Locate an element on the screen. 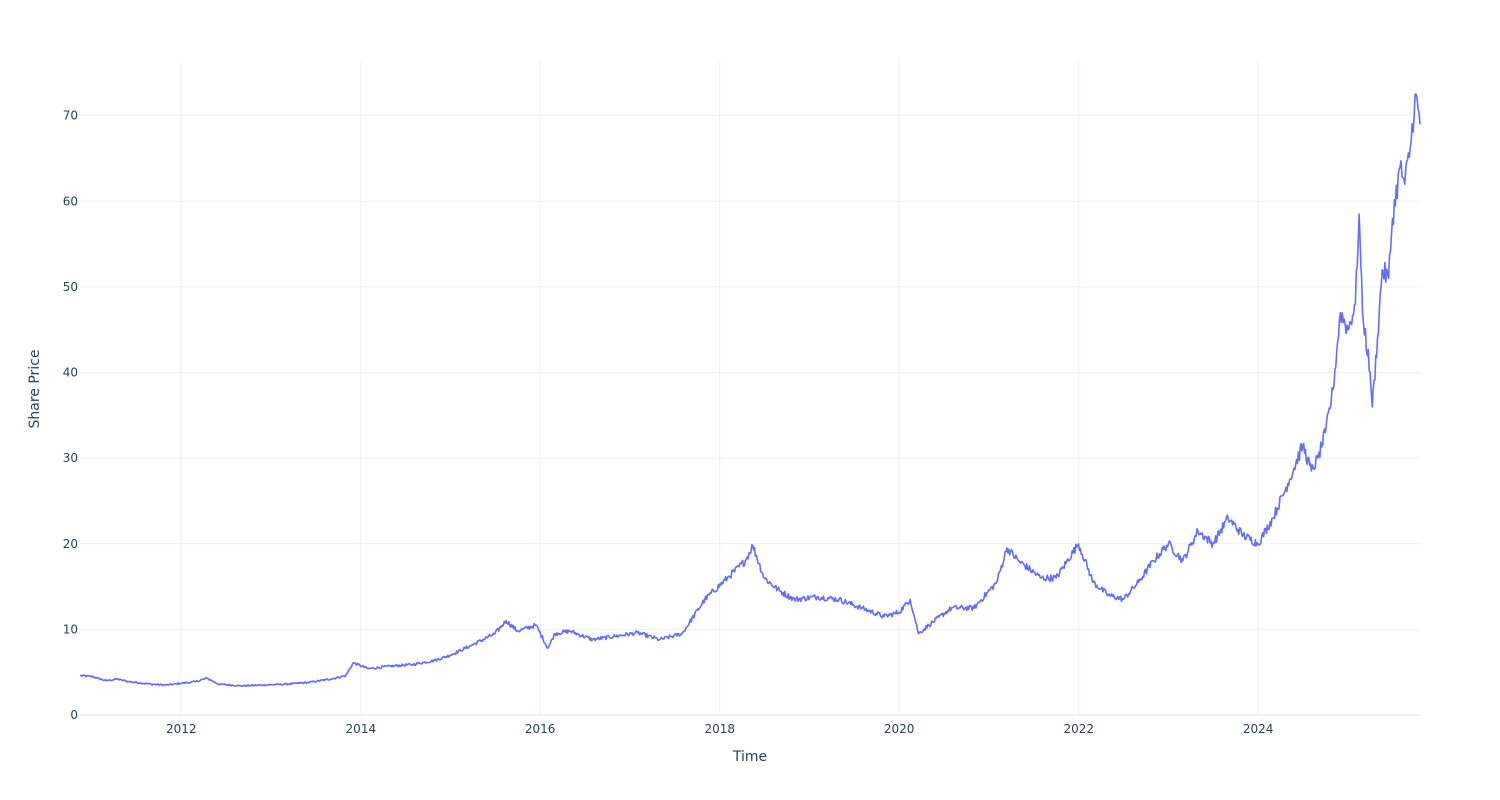 This screenshot has width=1500, height=800. x-axis-title: Time is located at coordinates (749, 757).